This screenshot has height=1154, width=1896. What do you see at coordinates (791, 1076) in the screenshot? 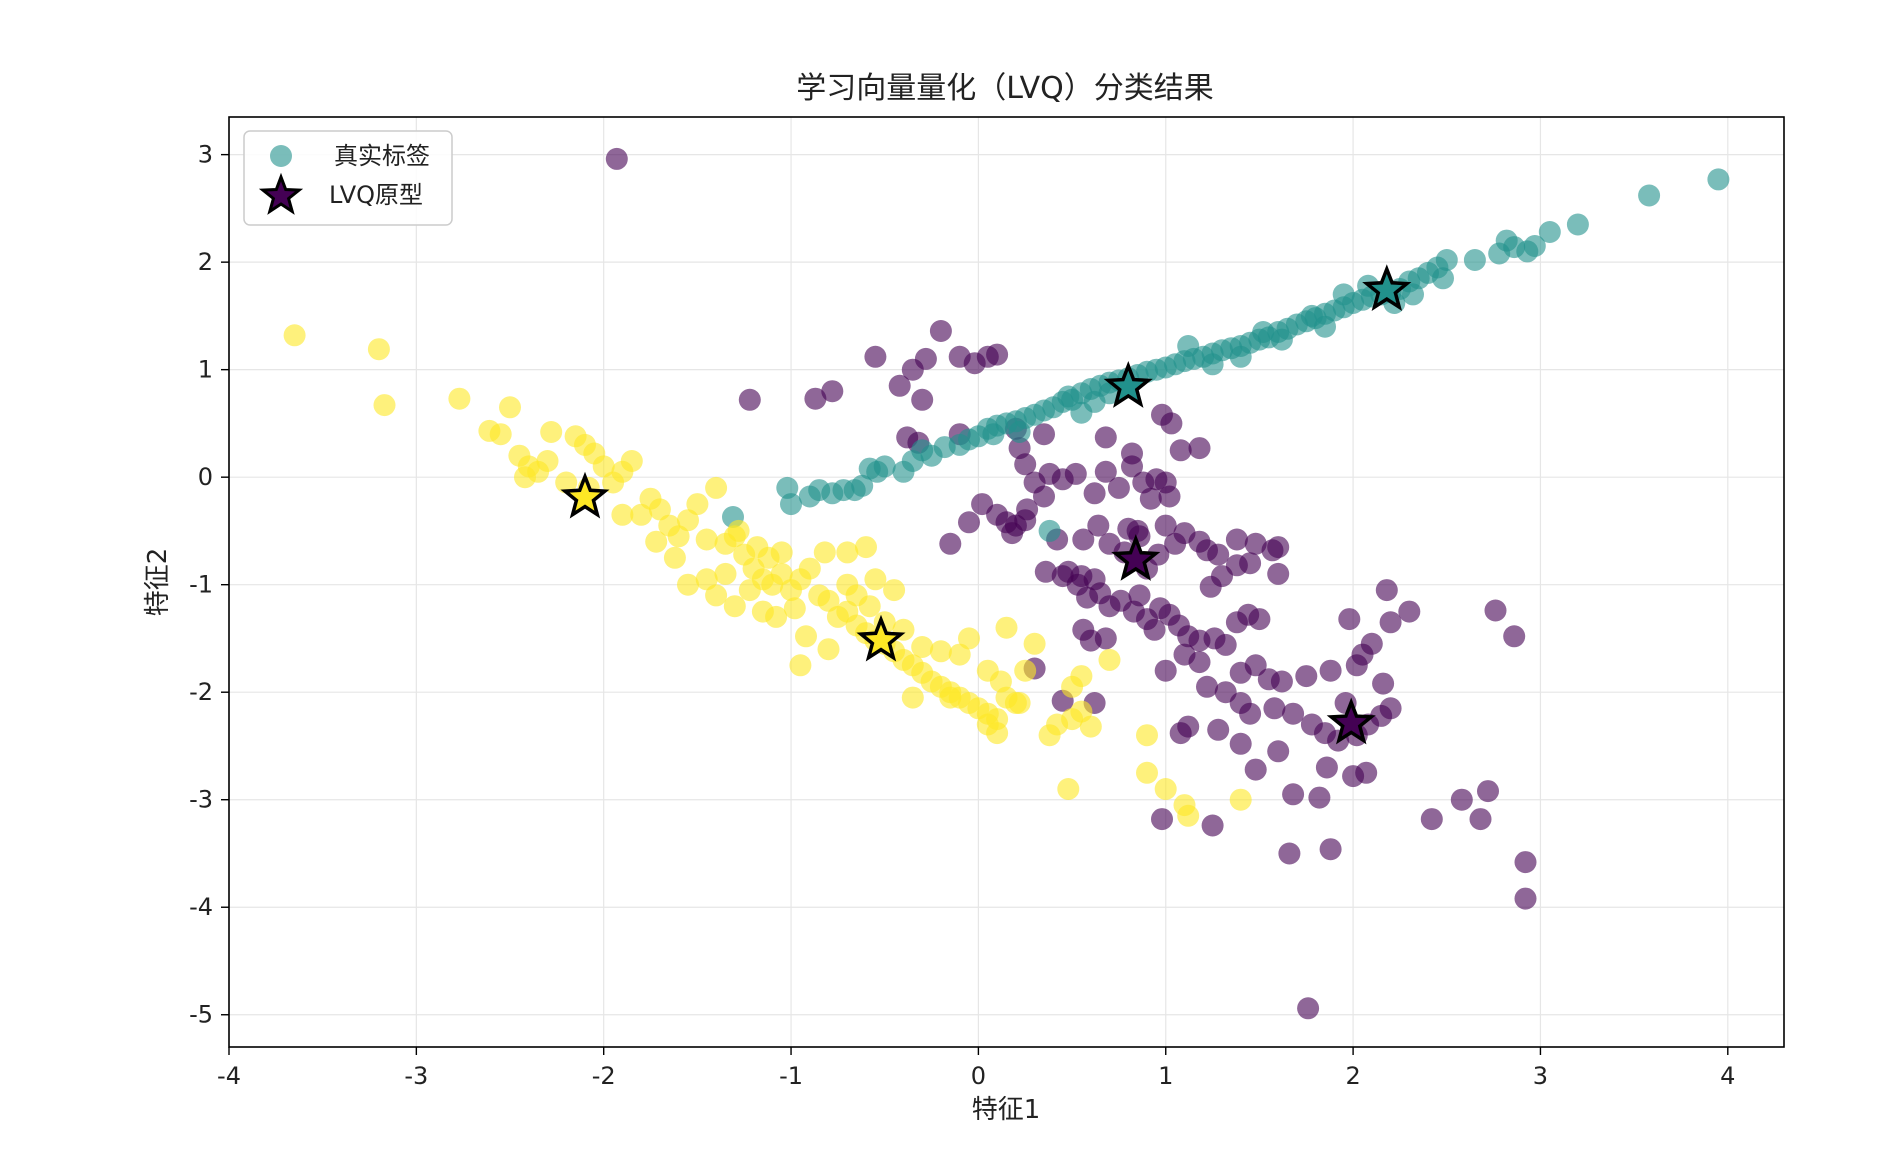
I see `x-tick-label: -1` at bounding box center [791, 1076].